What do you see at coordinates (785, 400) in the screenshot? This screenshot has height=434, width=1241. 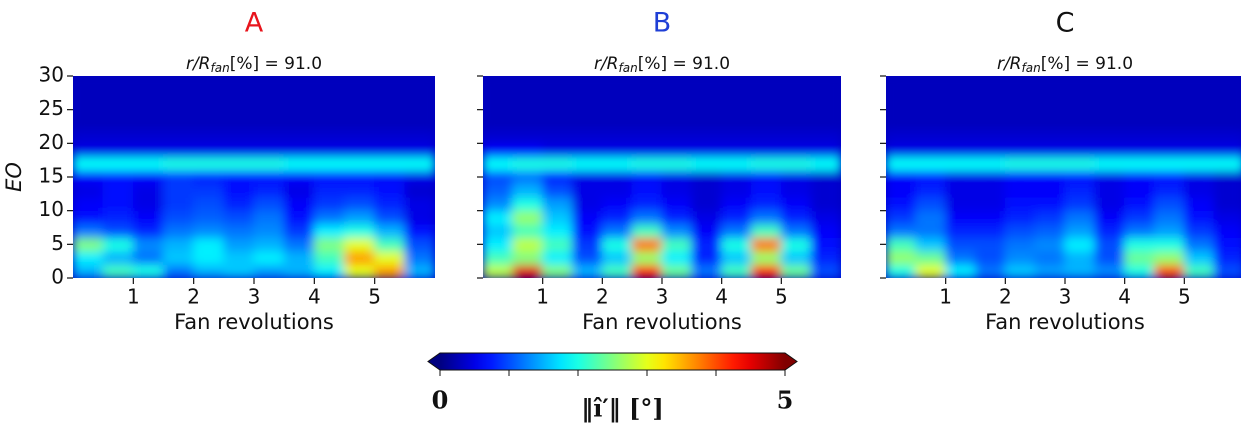 I see `colorbar-tick-label: 5` at bounding box center [785, 400].